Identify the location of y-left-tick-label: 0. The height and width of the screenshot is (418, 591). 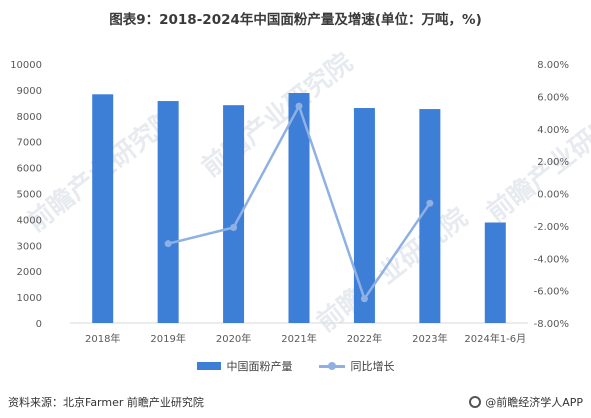
(39, 324).